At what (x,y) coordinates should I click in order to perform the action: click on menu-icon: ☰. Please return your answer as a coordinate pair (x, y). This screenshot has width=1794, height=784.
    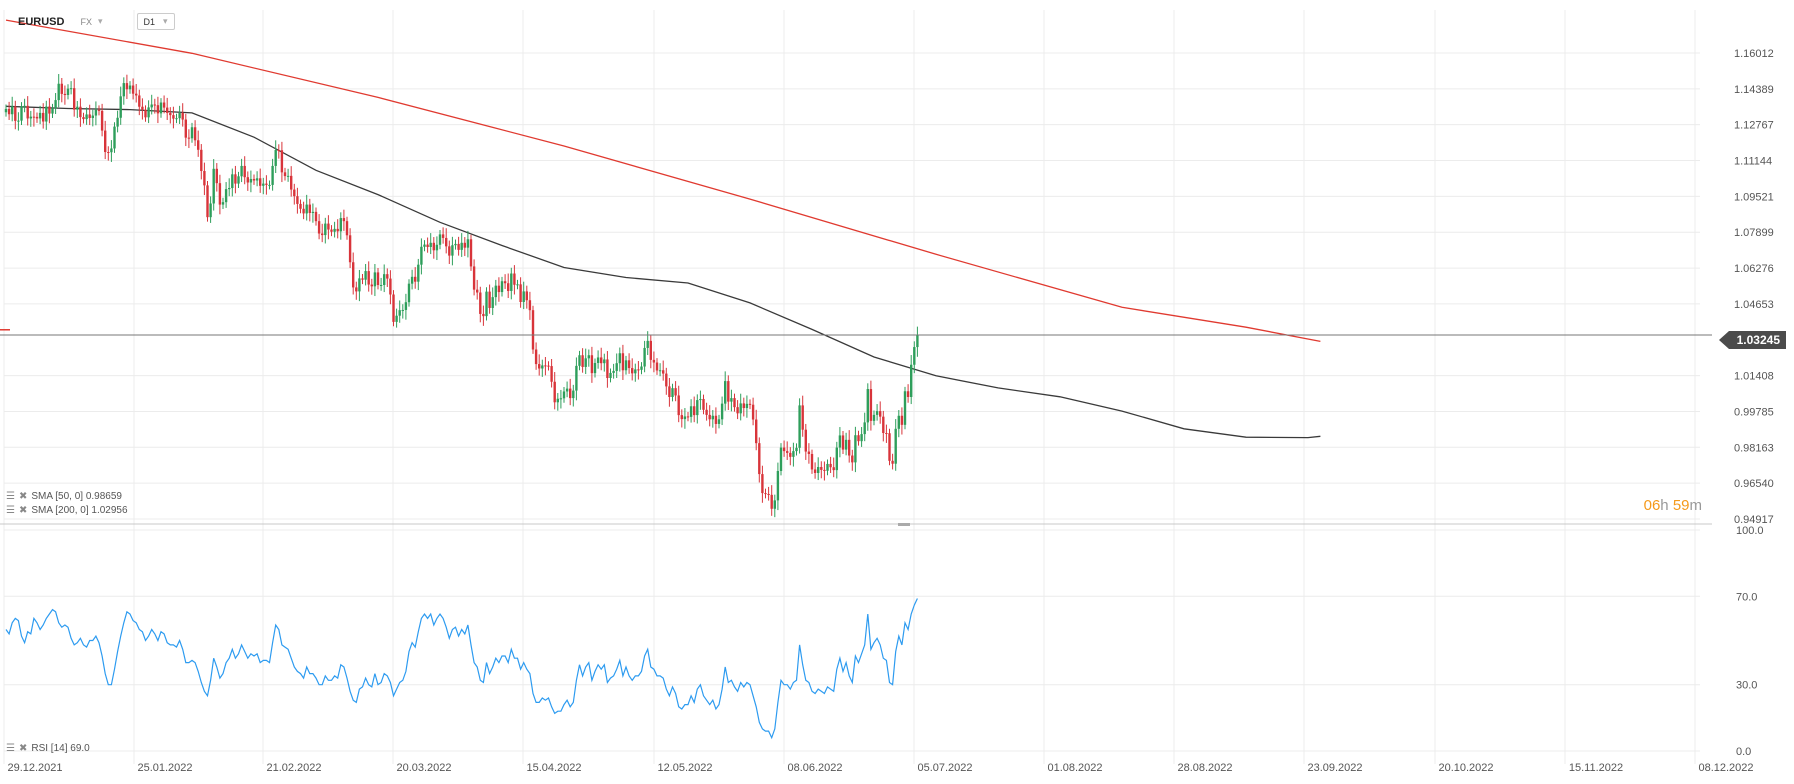
    Looking at the image, I should click on (10, 510).